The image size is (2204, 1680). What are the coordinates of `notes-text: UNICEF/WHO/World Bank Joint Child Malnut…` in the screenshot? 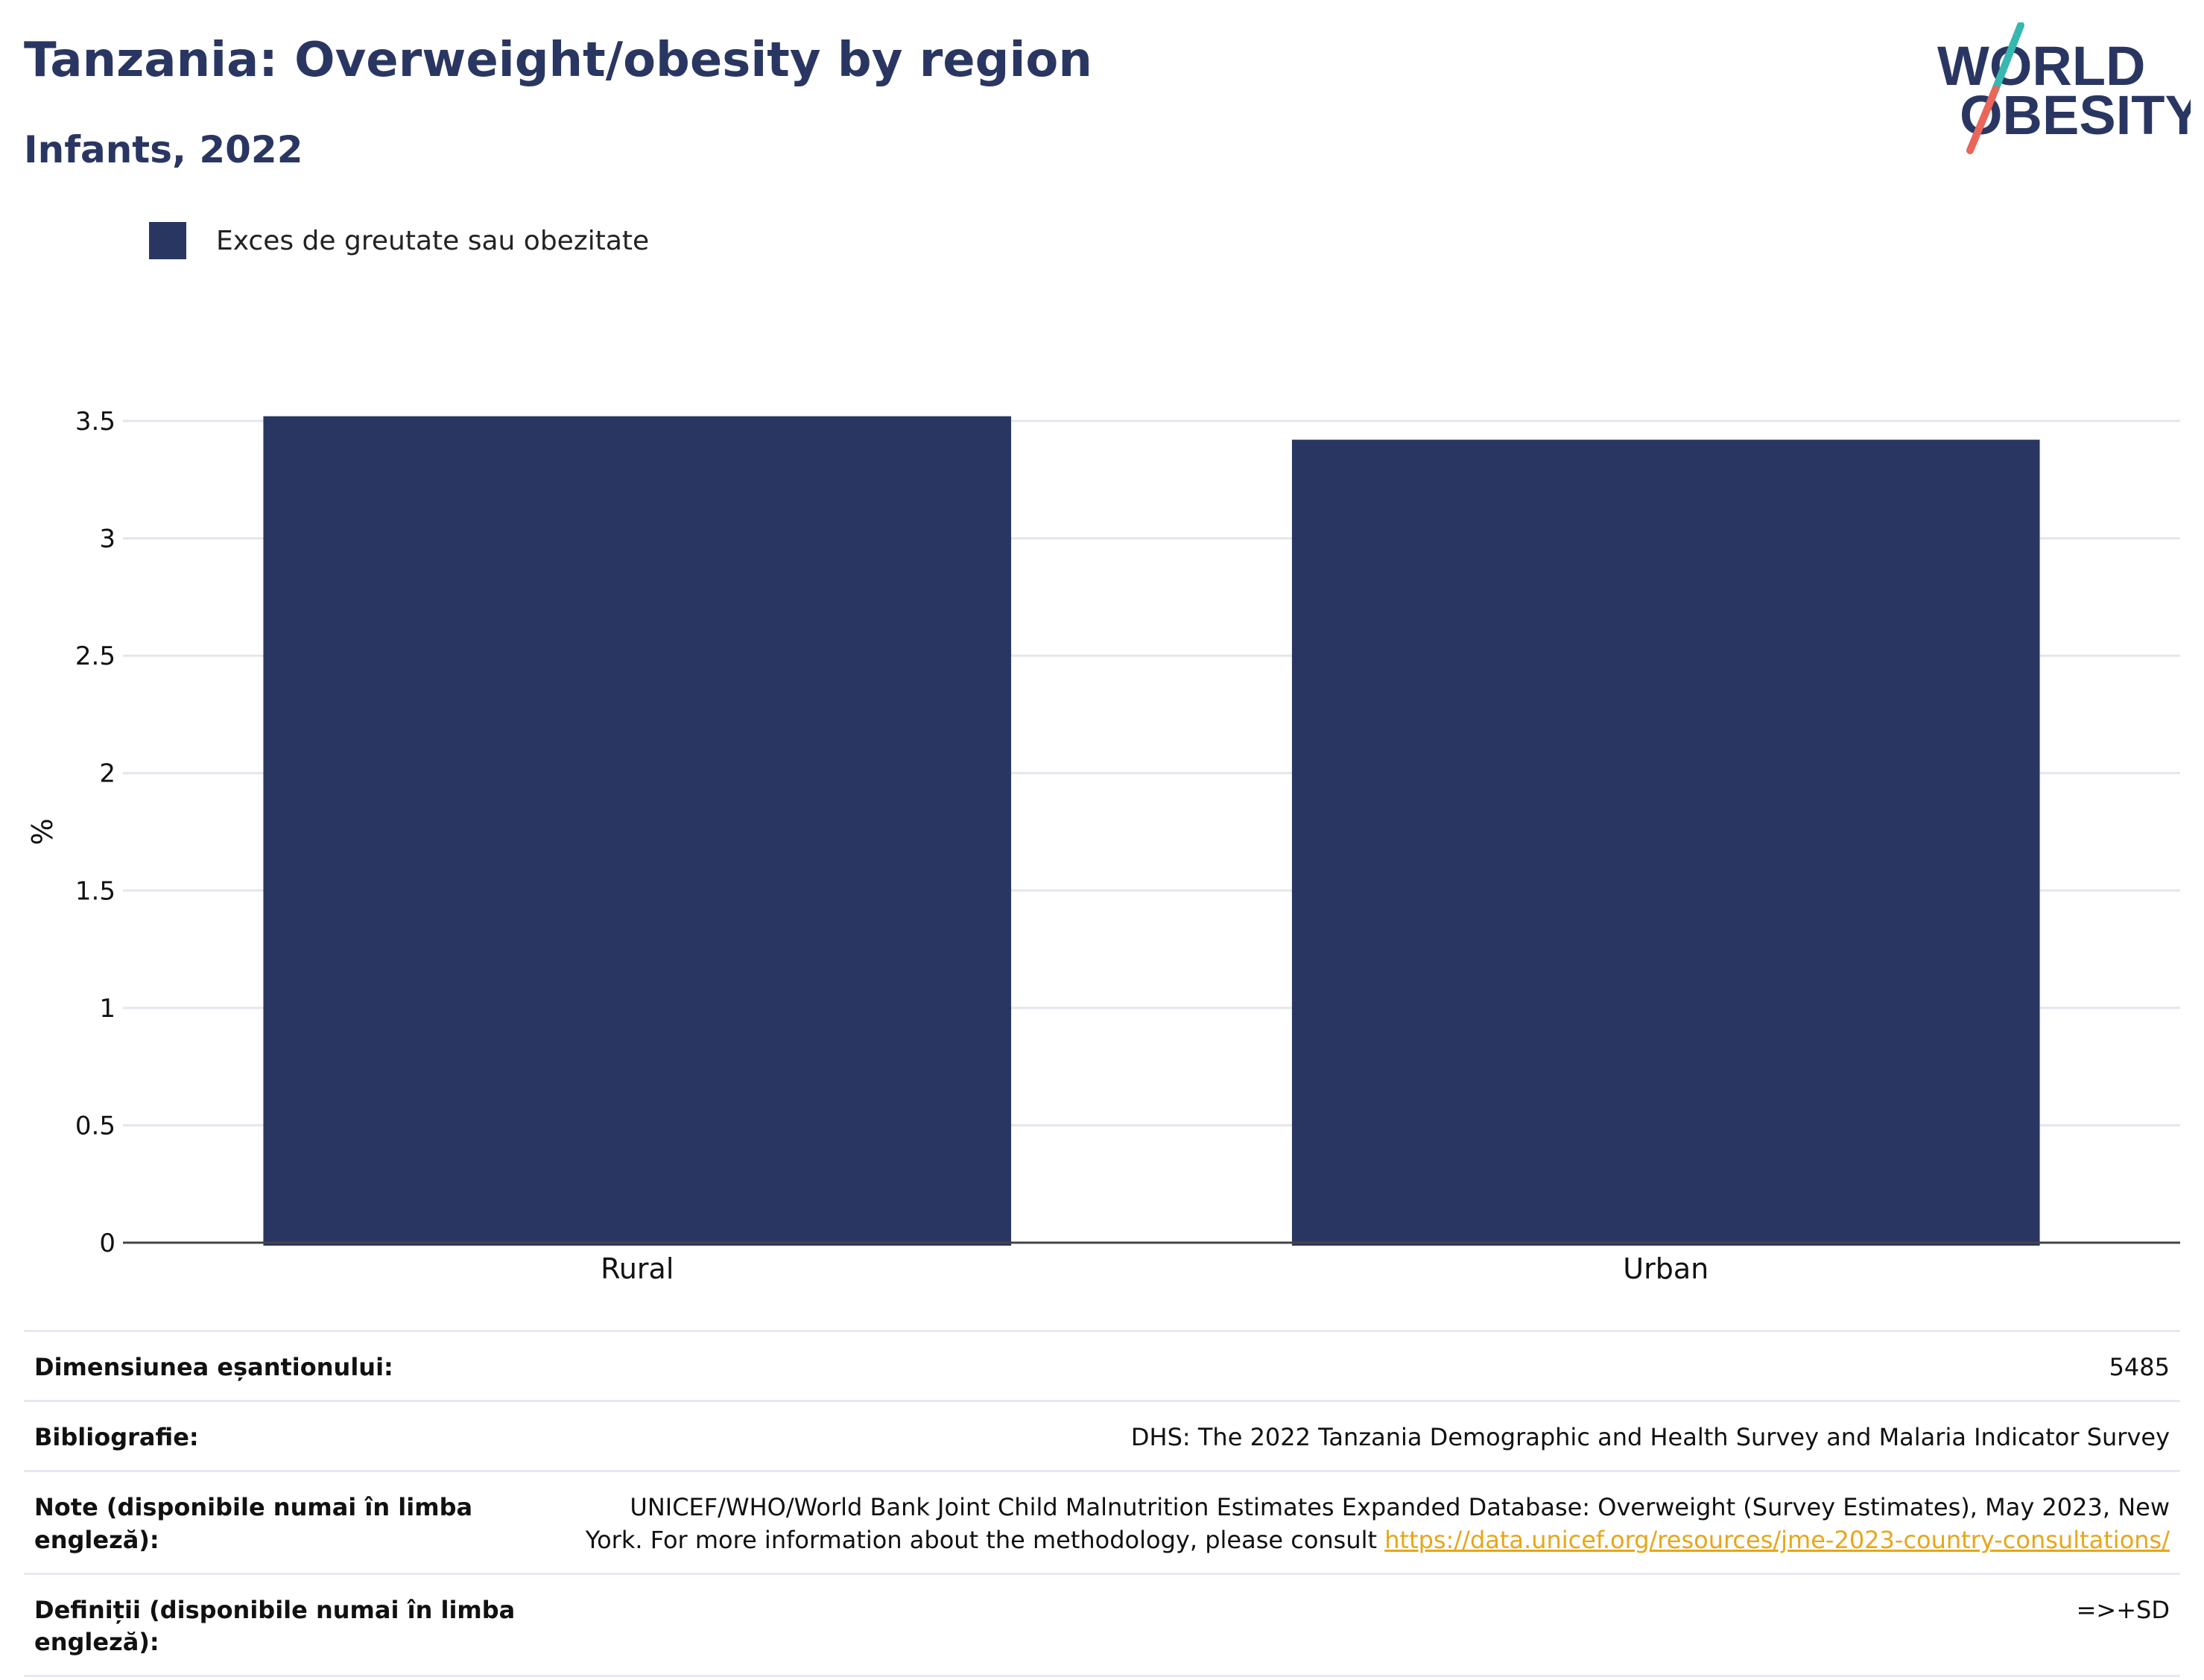 It's located at (1377, 1523).